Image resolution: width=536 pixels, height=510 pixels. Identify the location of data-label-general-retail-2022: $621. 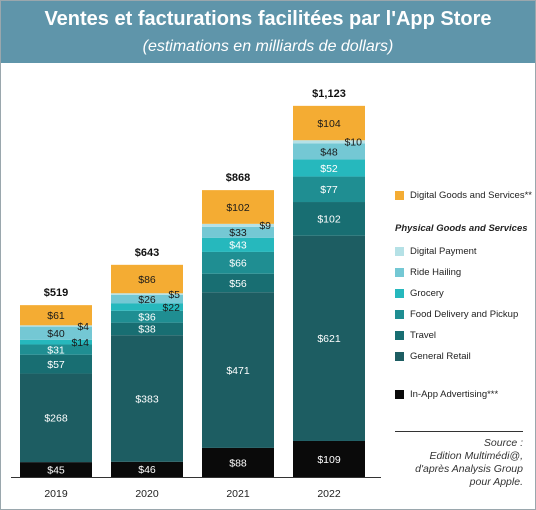
(329, 339).